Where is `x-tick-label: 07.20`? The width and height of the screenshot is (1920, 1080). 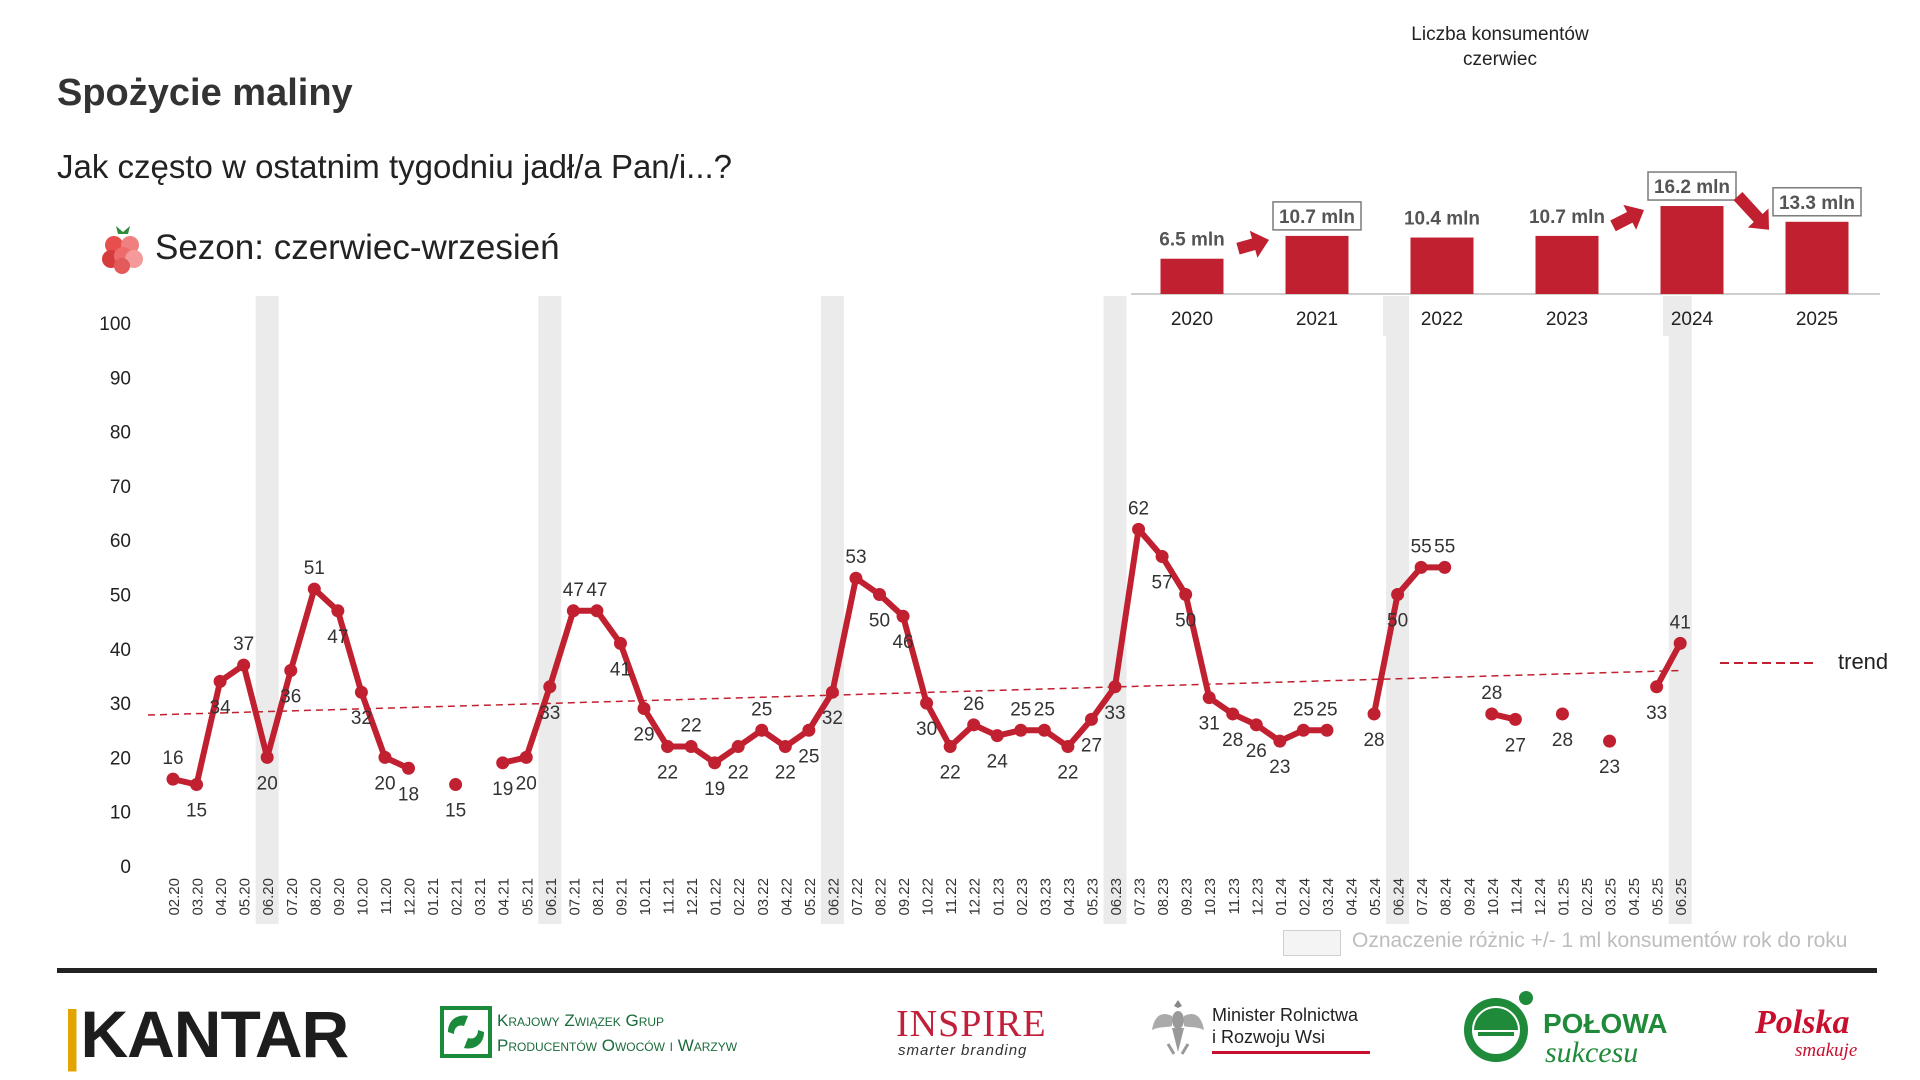
x-tick-label: 07.20 is located at coordinates (292, 897).